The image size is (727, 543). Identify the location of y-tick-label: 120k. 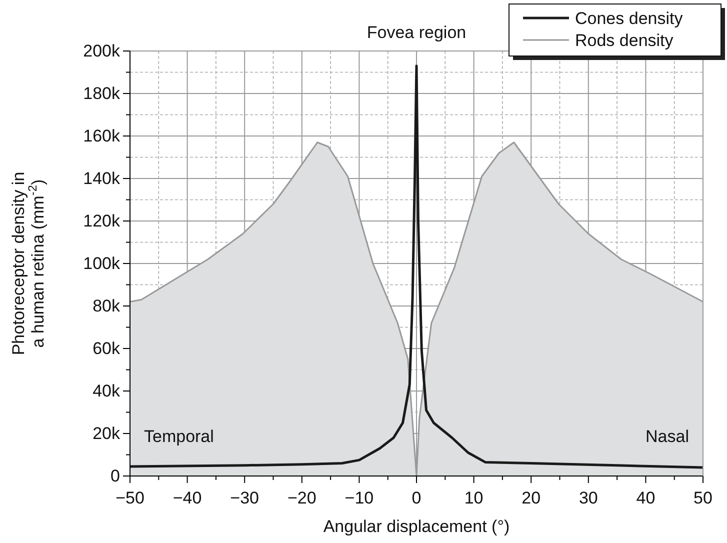
(101, 220).